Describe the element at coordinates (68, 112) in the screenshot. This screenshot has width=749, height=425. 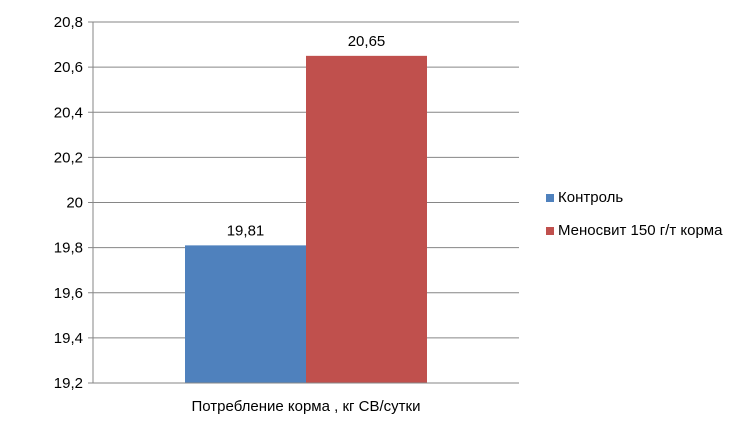
I see `y-tick-label: 20,4` at that location.